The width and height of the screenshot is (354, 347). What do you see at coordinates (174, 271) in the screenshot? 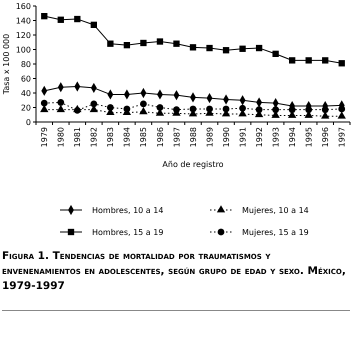
I see `text: Figura 1. Tendencias de mortalidad por traumatismos y envenenamientos en adolescentes, según grupo de edad y sexo. México, 1979-1997` at bounding box center [174, 271].